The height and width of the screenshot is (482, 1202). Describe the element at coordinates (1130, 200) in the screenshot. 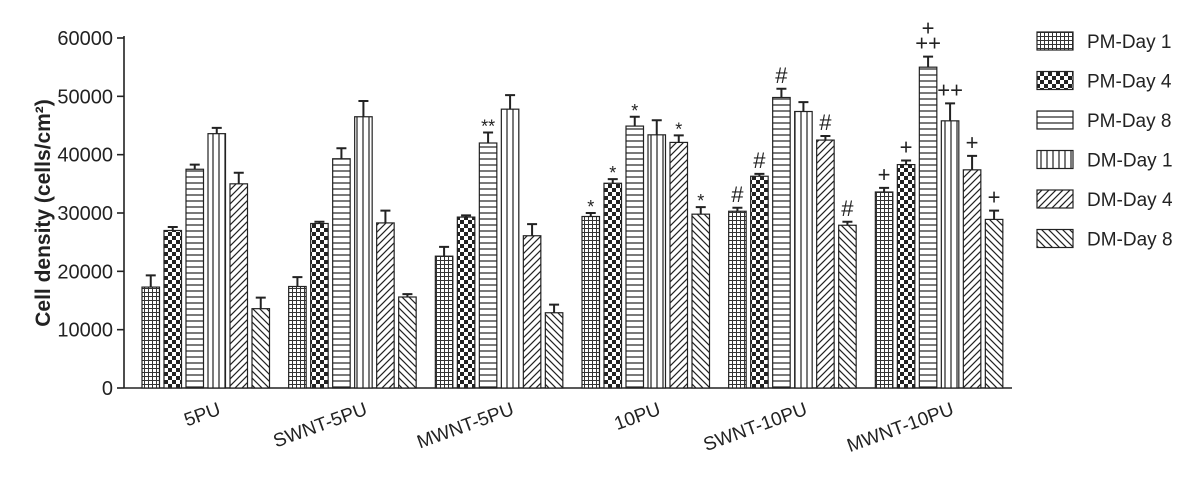

I see `legend-label: DM-Day 4` at that location.